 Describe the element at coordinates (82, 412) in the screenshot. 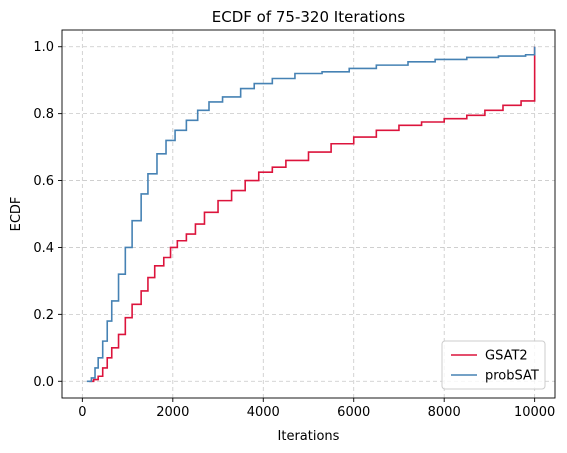

I see `x-tick-label: 0` at that location.